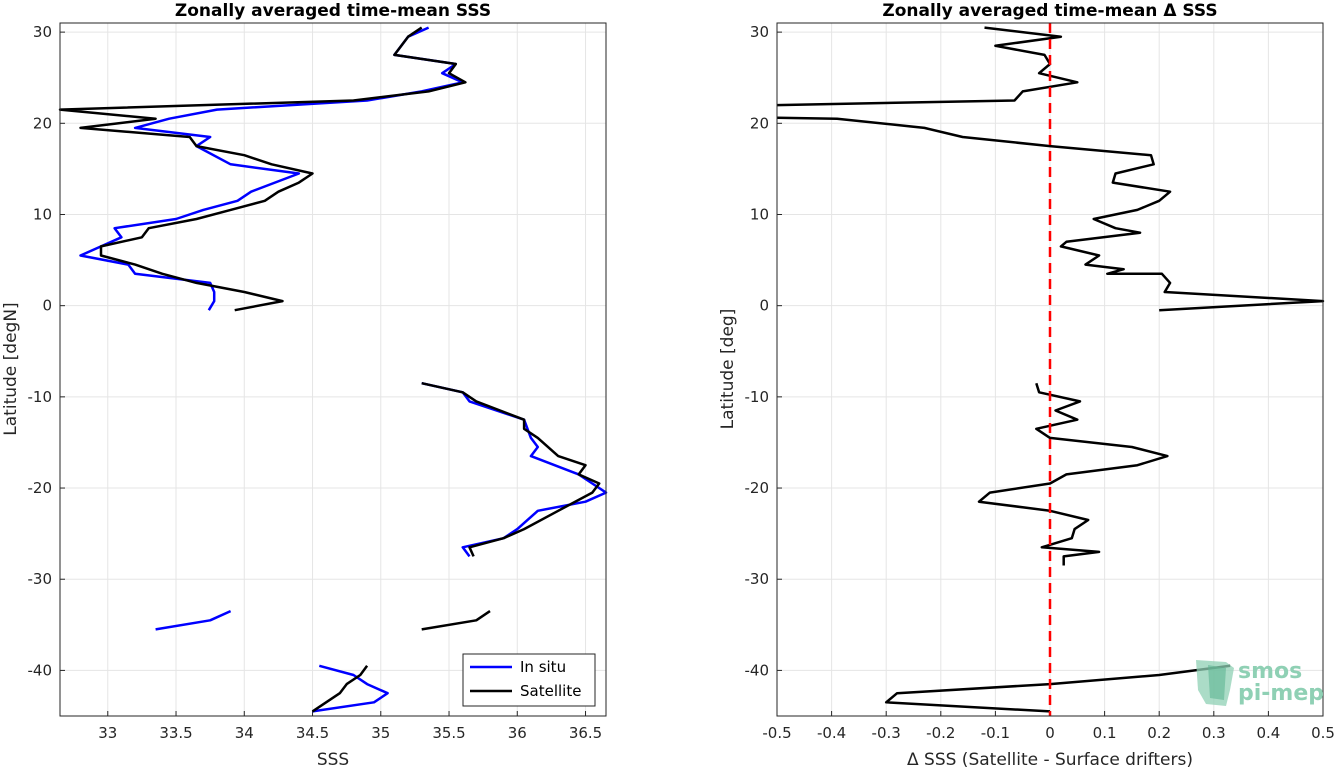 The image size is (1336, 769). Describe the element at coordinates (40, 670) in the screenshot. I see `sss-y-tick-label: -40` at that location.